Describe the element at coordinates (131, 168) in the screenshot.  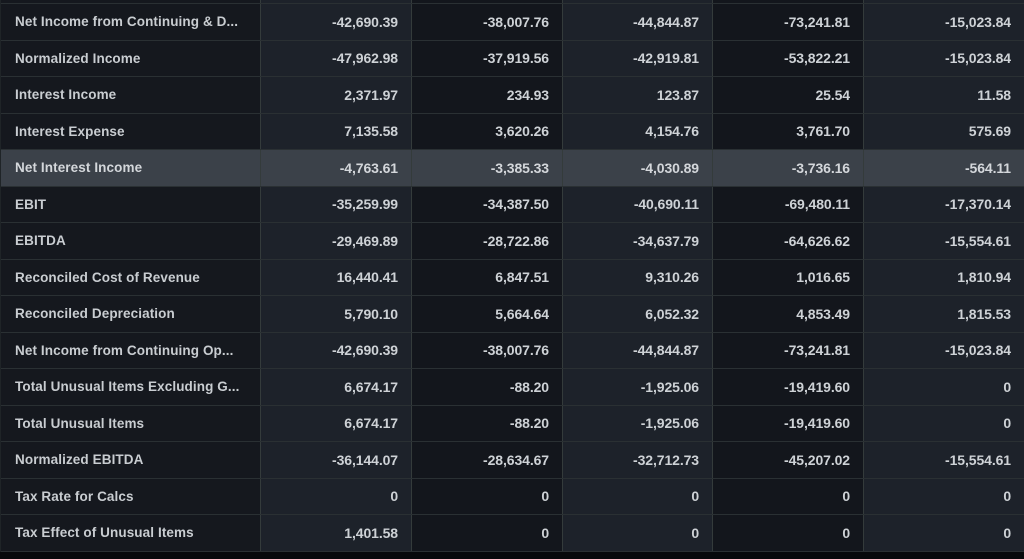
I see `row-label: Net Interest Income` at that location.